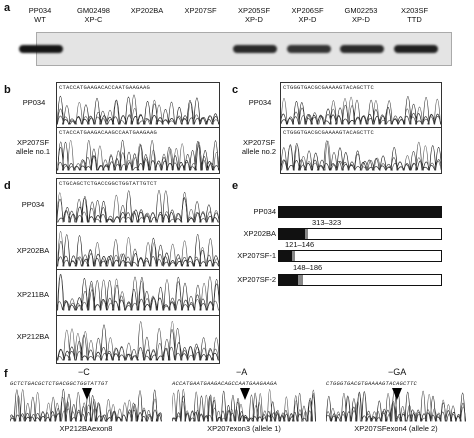 The width and height of the screenshot is (474, 438). What do you see at coordinates (6, 374) in the screenshot?
I see `panel-label-f: f` at bounding box center [6, 374].